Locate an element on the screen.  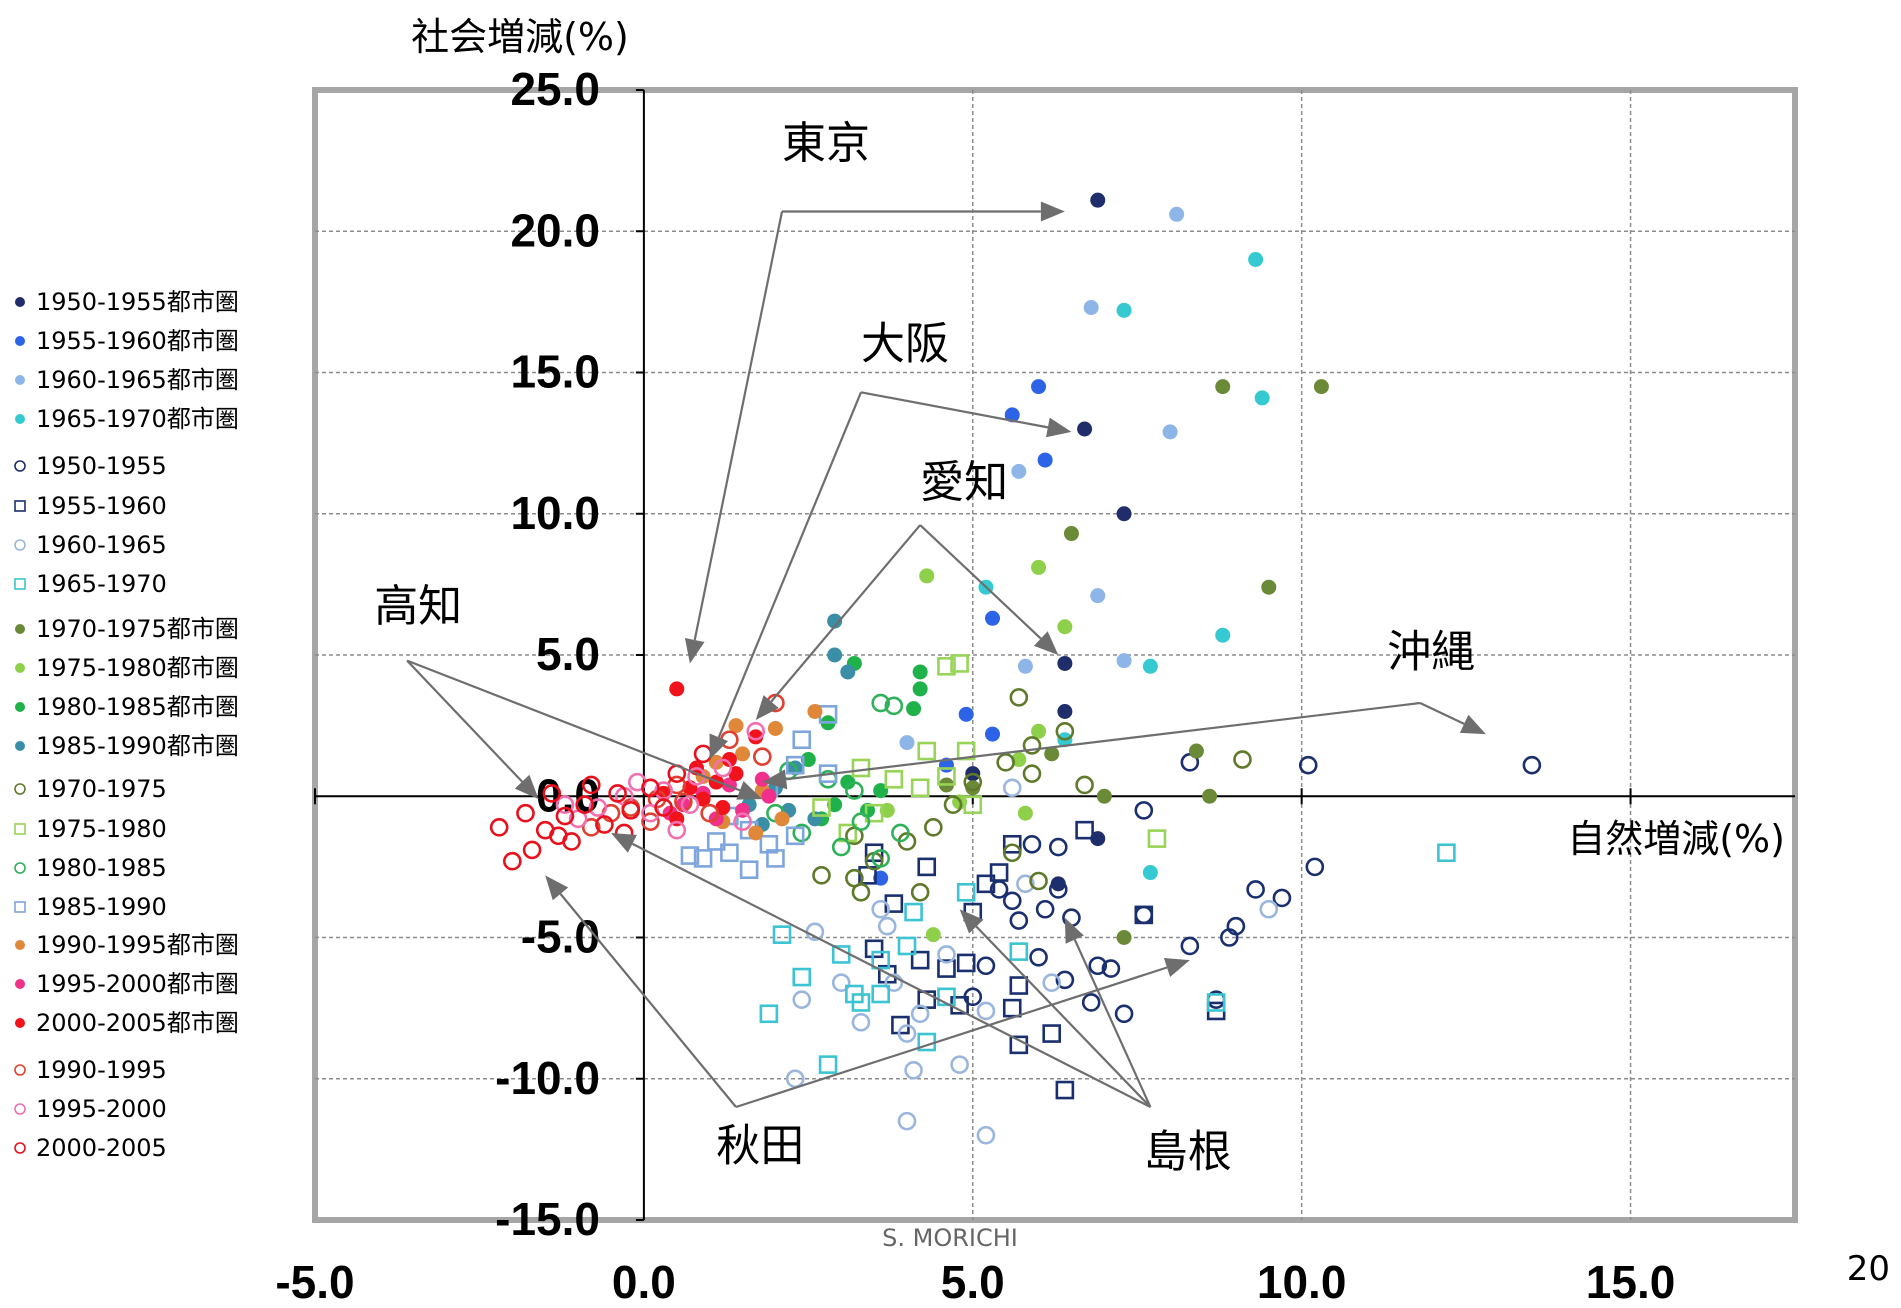
legend-item: 1950-1955 is located at coordinates (90, 466).